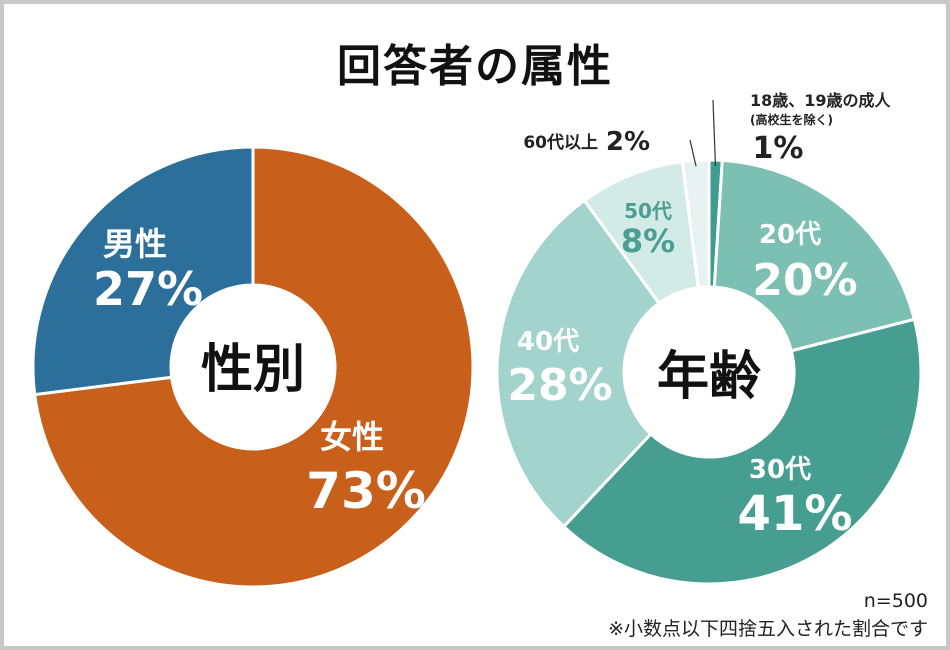 This screenshot has width=950, height=650. I want to click on slice-60plus, so click(695, 224).